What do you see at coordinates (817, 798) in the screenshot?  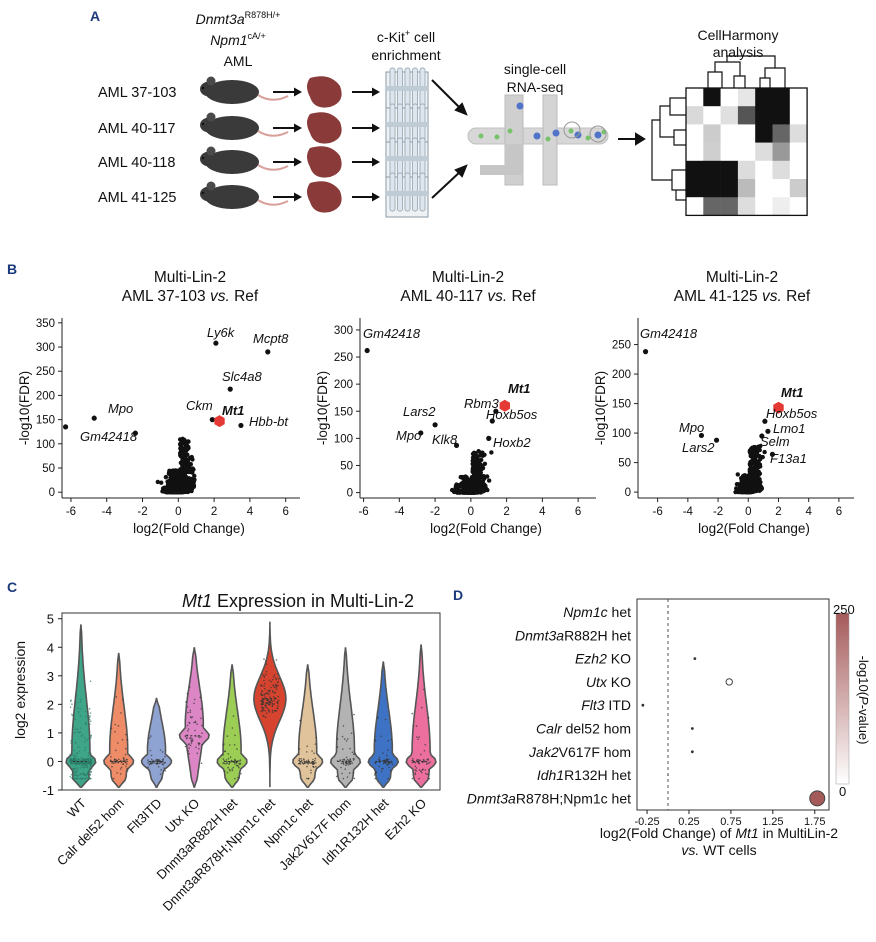 I see `dot-point` at bounding box center [817, 798].